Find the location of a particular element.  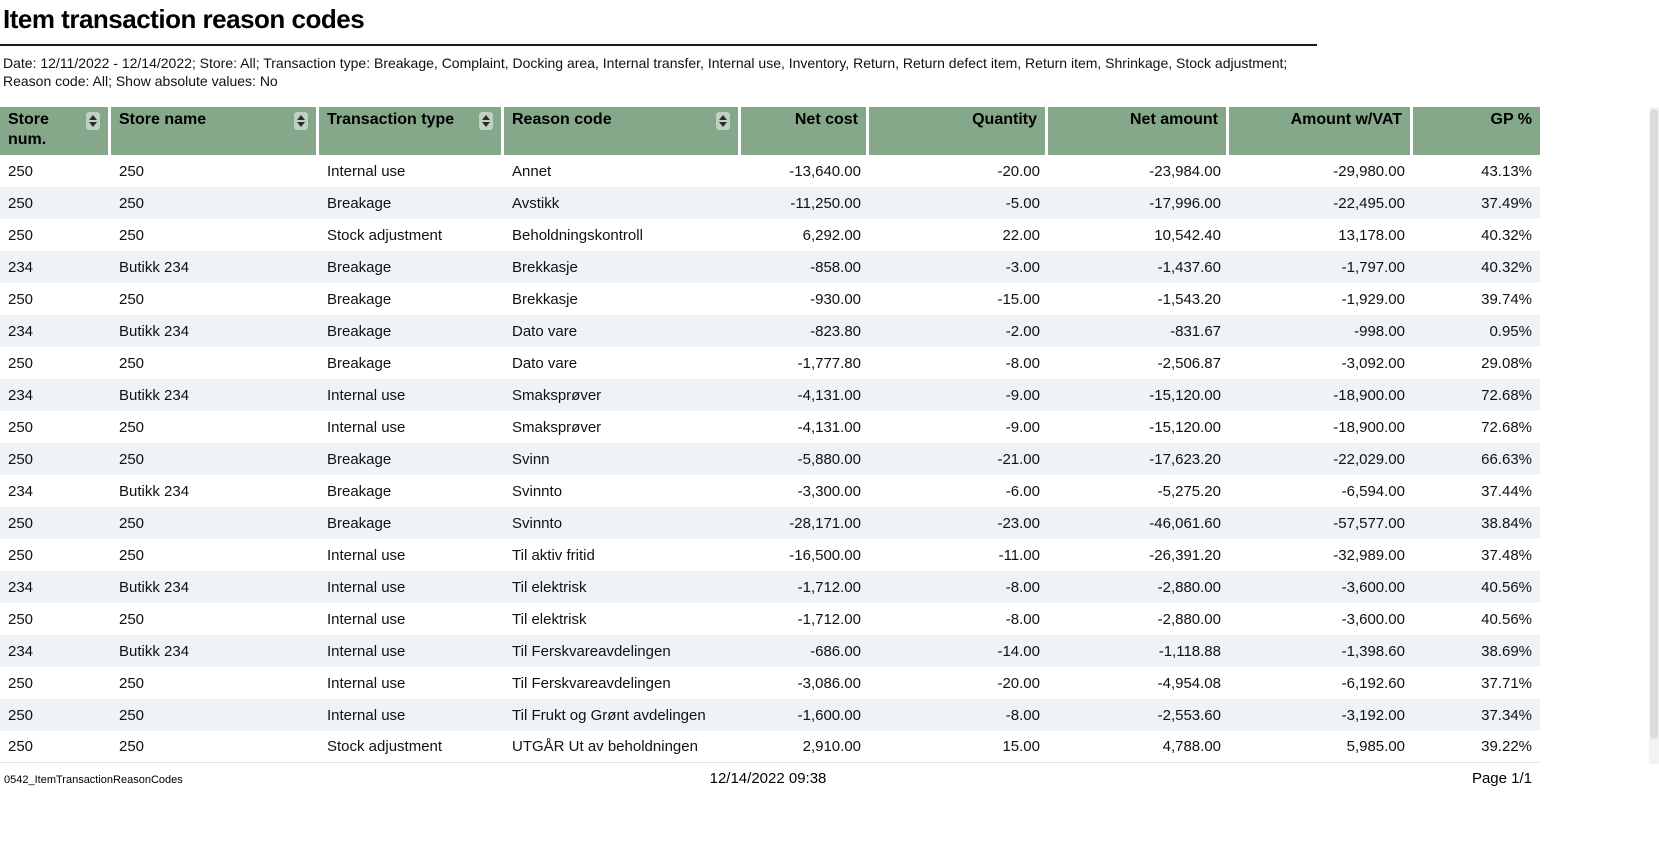

cell-net-amount: -2,553.60 is located at coordinates (1138, 715).